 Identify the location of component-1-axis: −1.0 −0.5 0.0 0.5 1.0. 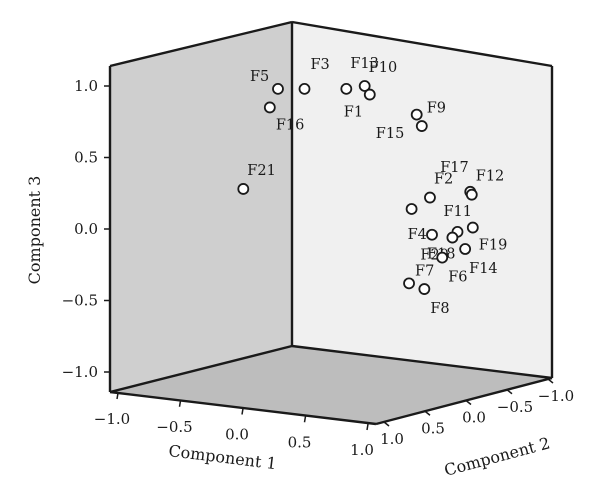
(234, 425).